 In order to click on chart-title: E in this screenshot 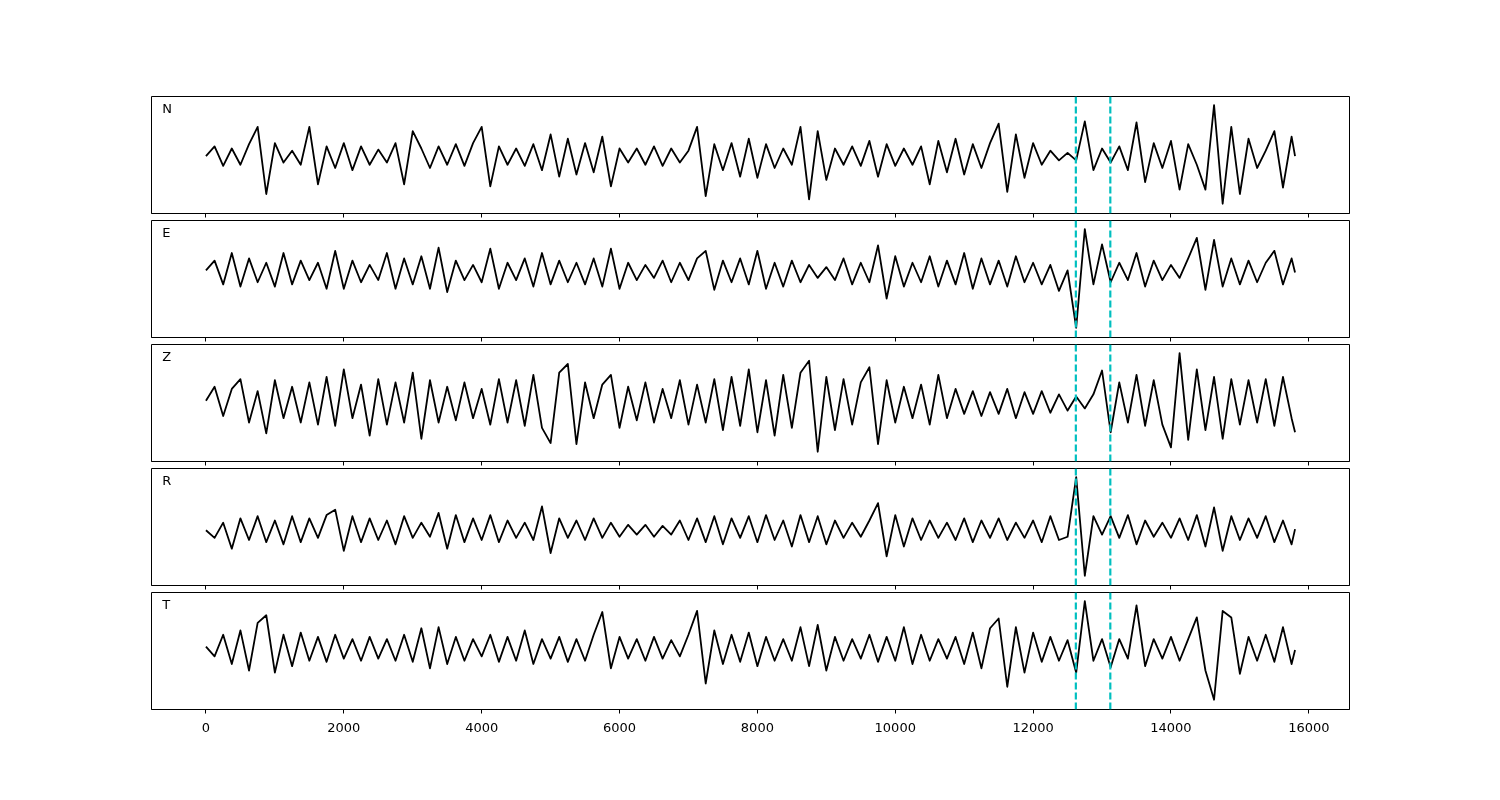, I will do `click(166, 232)`.